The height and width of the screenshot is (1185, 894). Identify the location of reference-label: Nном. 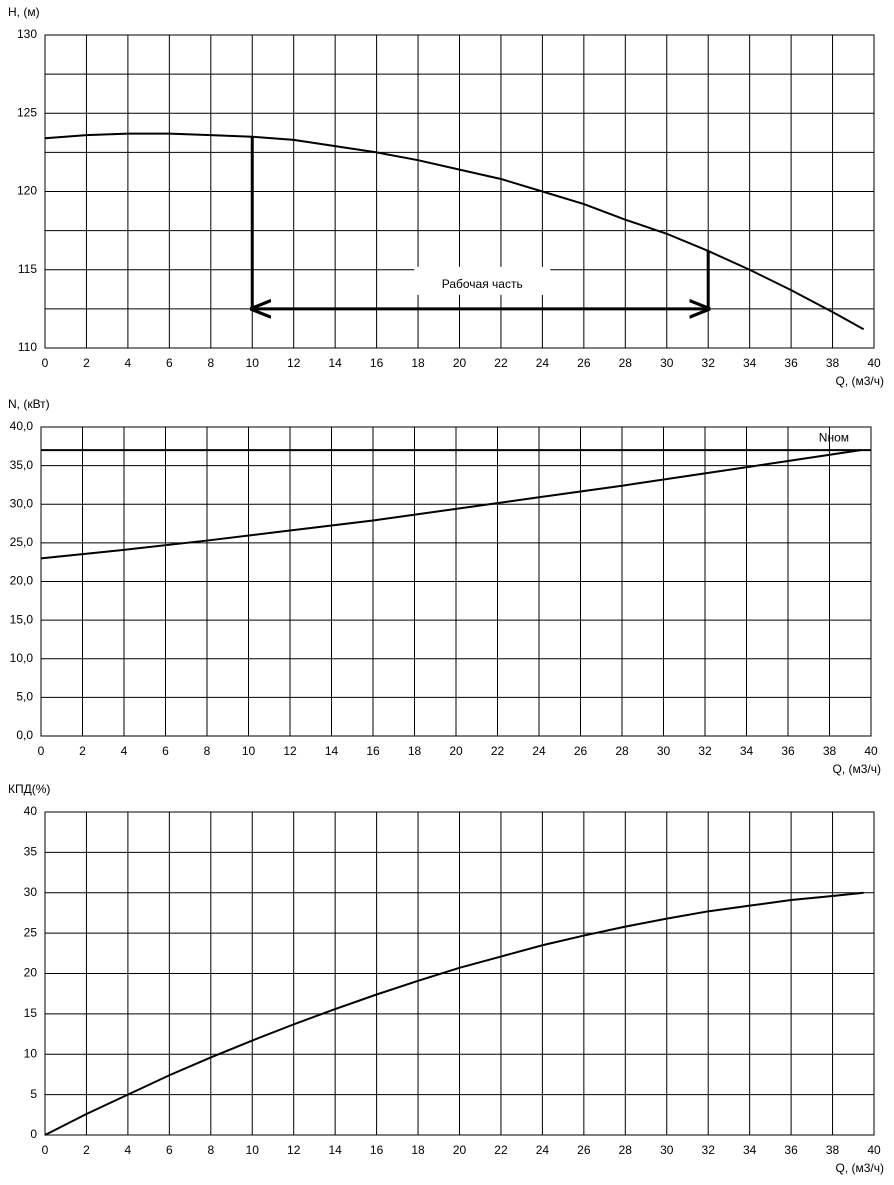
(834, 437).